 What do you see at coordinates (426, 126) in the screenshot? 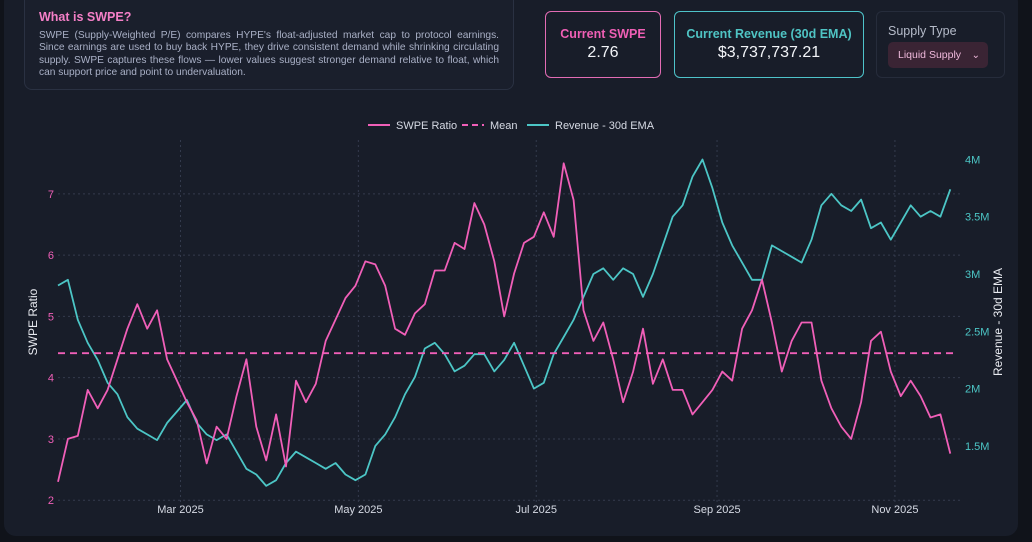
I see `legend-swpe-label: SWPE Ratio` at bounding box center [426, 126].